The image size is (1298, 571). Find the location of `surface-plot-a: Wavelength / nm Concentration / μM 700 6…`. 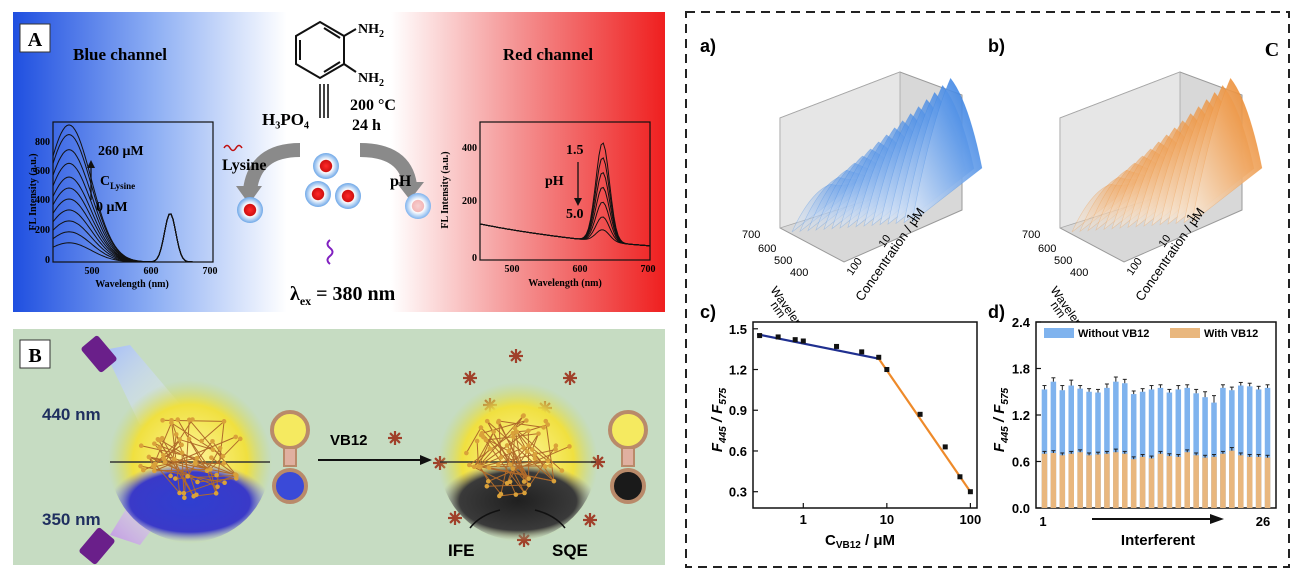

surface-plot-a: Wavelength / nm Concentration / μM 700 6… is located at coordinates (862, 210).